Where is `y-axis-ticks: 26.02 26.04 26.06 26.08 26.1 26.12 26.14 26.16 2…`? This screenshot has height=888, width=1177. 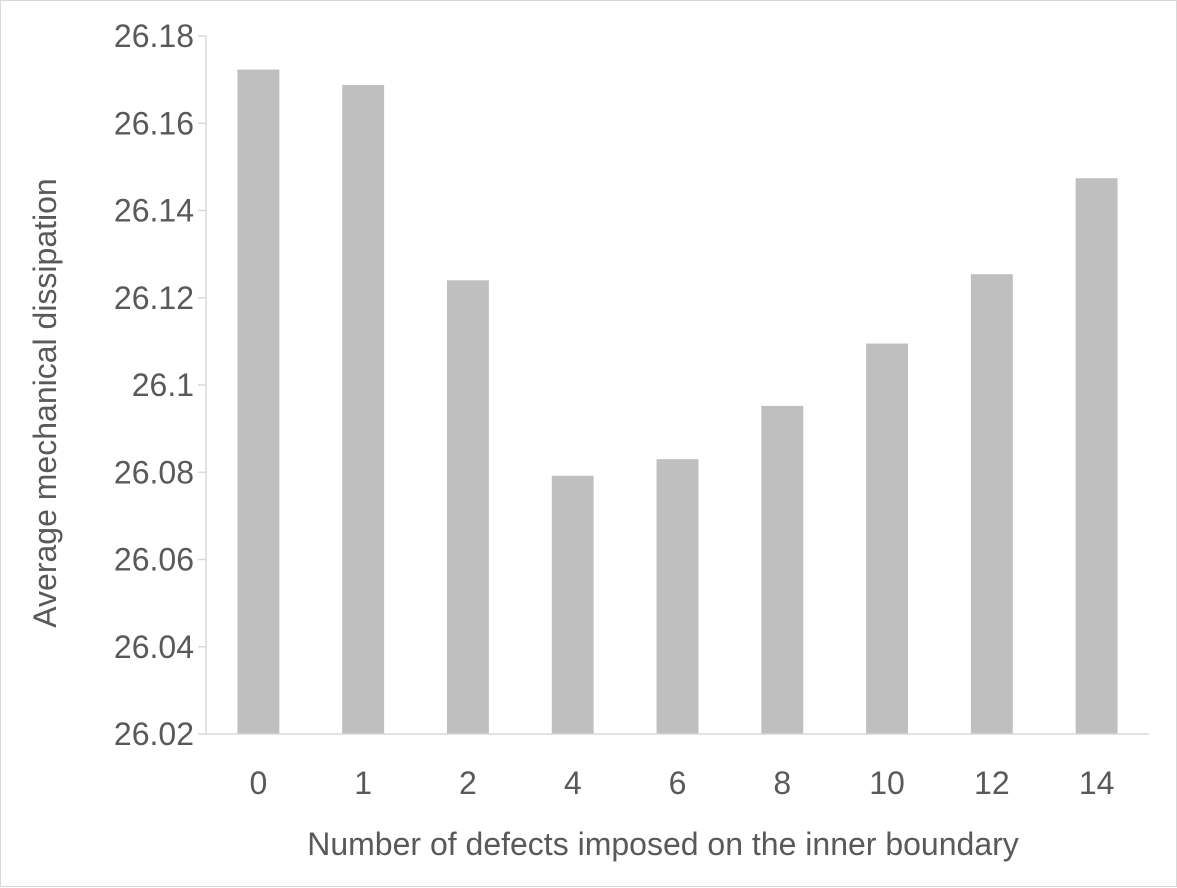
y-axis-ticks: 26.02 26.04 26.06 26.08 26.1 26.12 26.14 26.16 2… is located at coordinates (160, 385).